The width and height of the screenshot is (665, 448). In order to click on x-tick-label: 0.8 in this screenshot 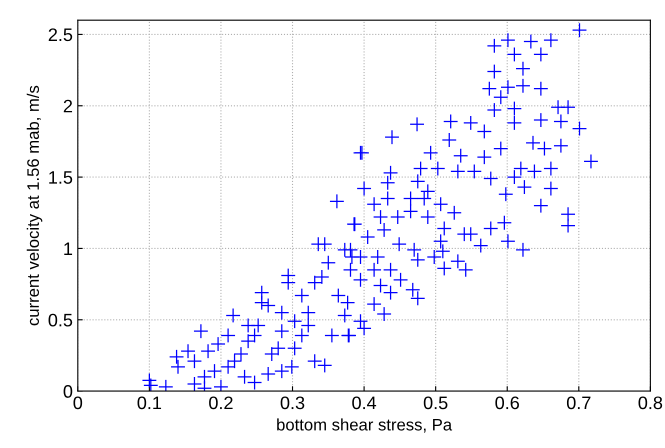, I will do `click(650, 403)`.